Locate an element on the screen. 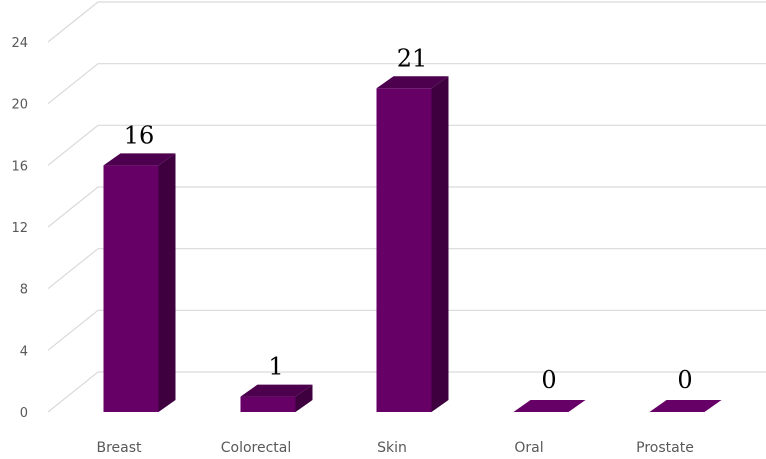  bar-prostate is located at coordinates (685, 406).